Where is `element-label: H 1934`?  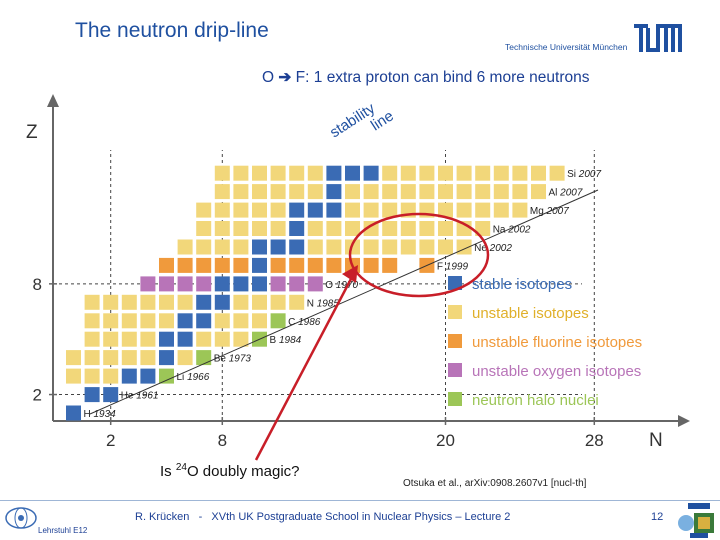 element-label: H 1934 is located at coordinates (100, 414).